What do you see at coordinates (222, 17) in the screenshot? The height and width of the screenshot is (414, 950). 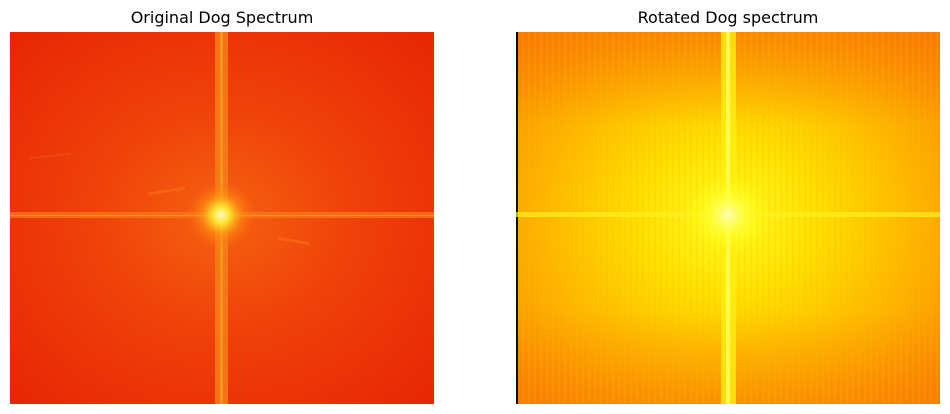 I see `left-panel-title: Original Dog Spectrum` at bounding box center [222, 17].